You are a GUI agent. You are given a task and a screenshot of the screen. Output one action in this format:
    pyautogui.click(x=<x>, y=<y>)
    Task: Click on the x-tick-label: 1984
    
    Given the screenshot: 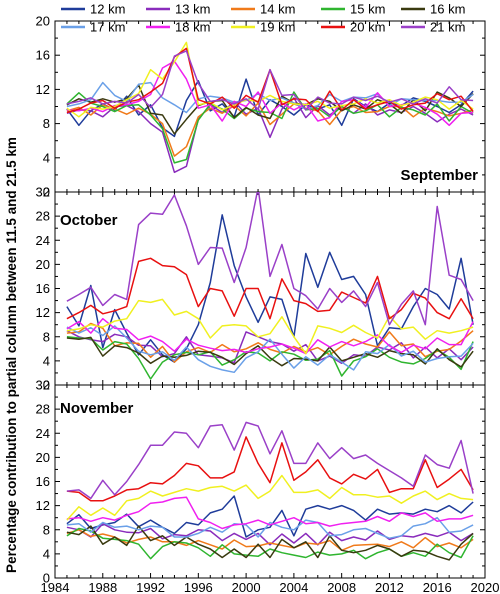 What is the action you would take?
    pyautogui.click(x=55, y=587)
    